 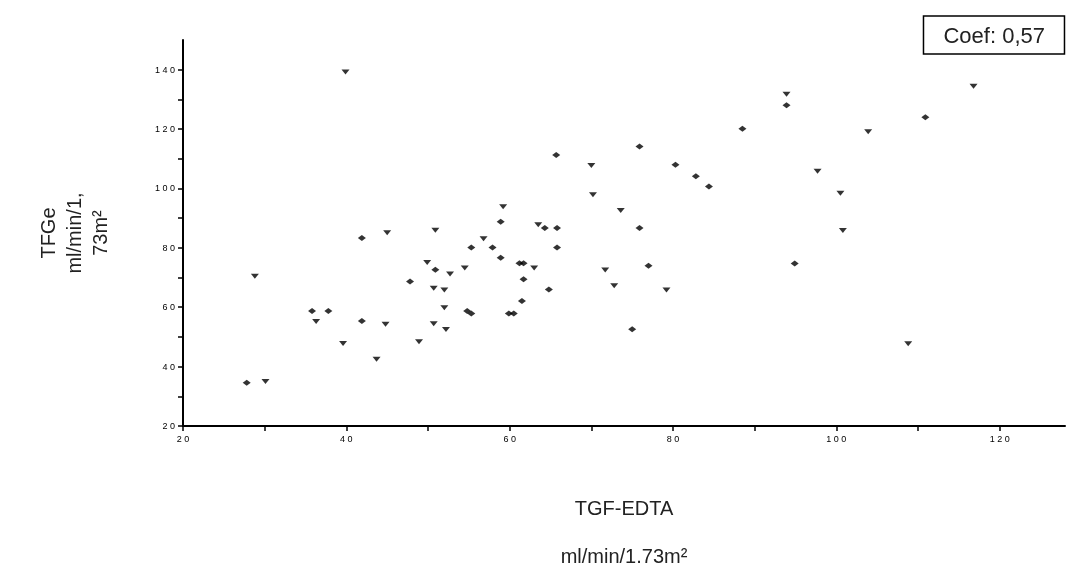 I want to click on y-tick-label: 4 0, so click(x=168, y=366).